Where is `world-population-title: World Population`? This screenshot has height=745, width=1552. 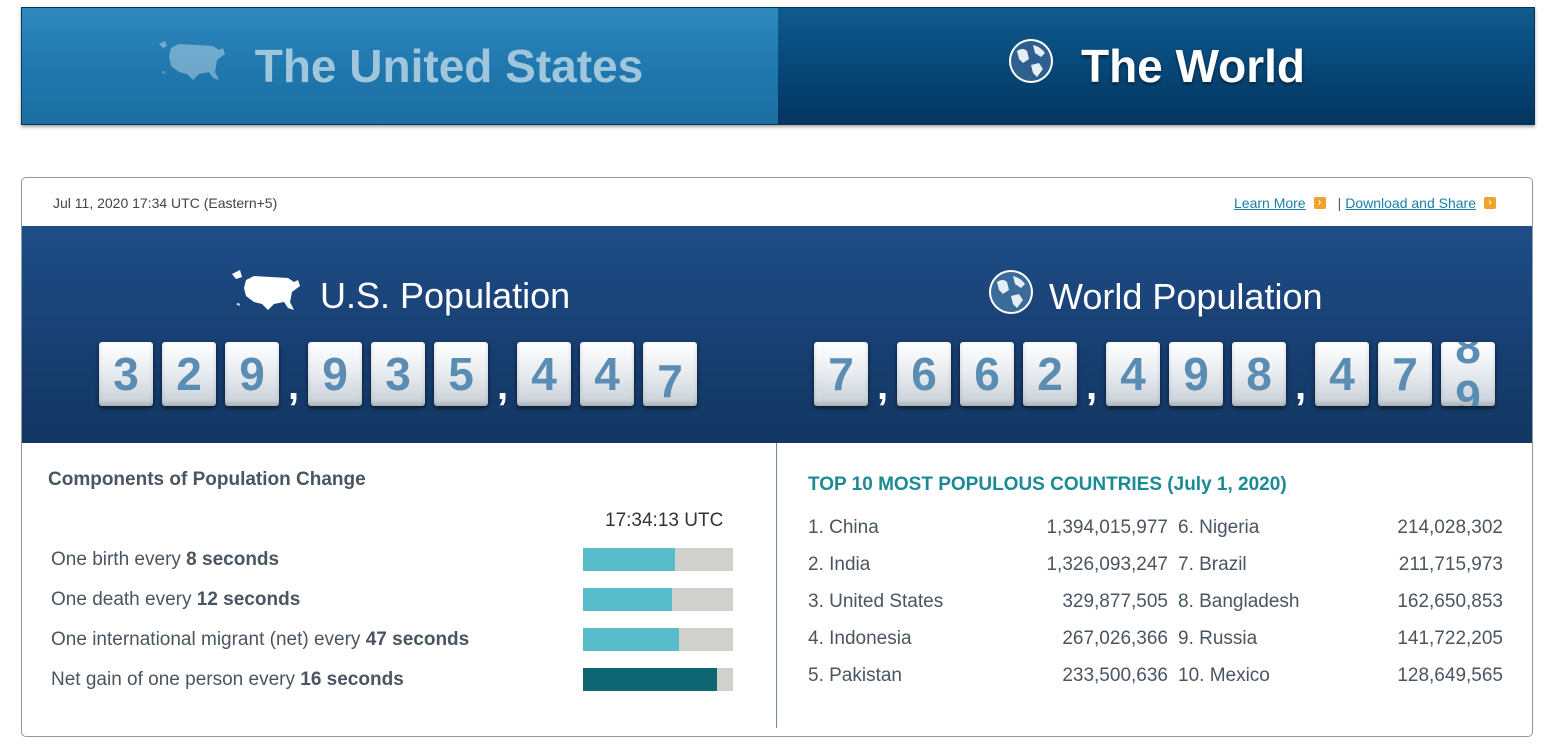 world-population-title: World Population is located at coordinates (1155, 296).